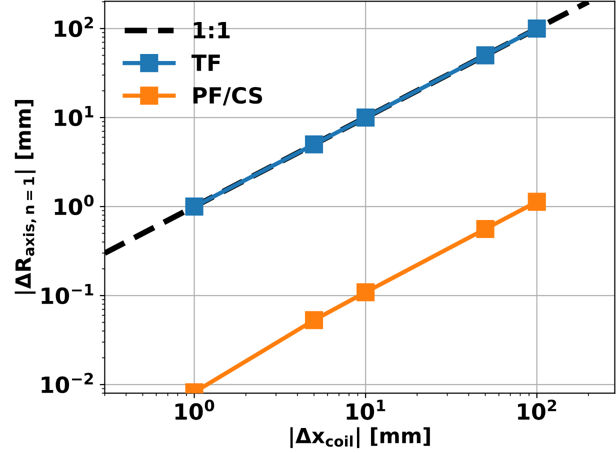 The height and width of the screenshot is (453, 616). I want to click on legend-label: TF, so click(205, 62).